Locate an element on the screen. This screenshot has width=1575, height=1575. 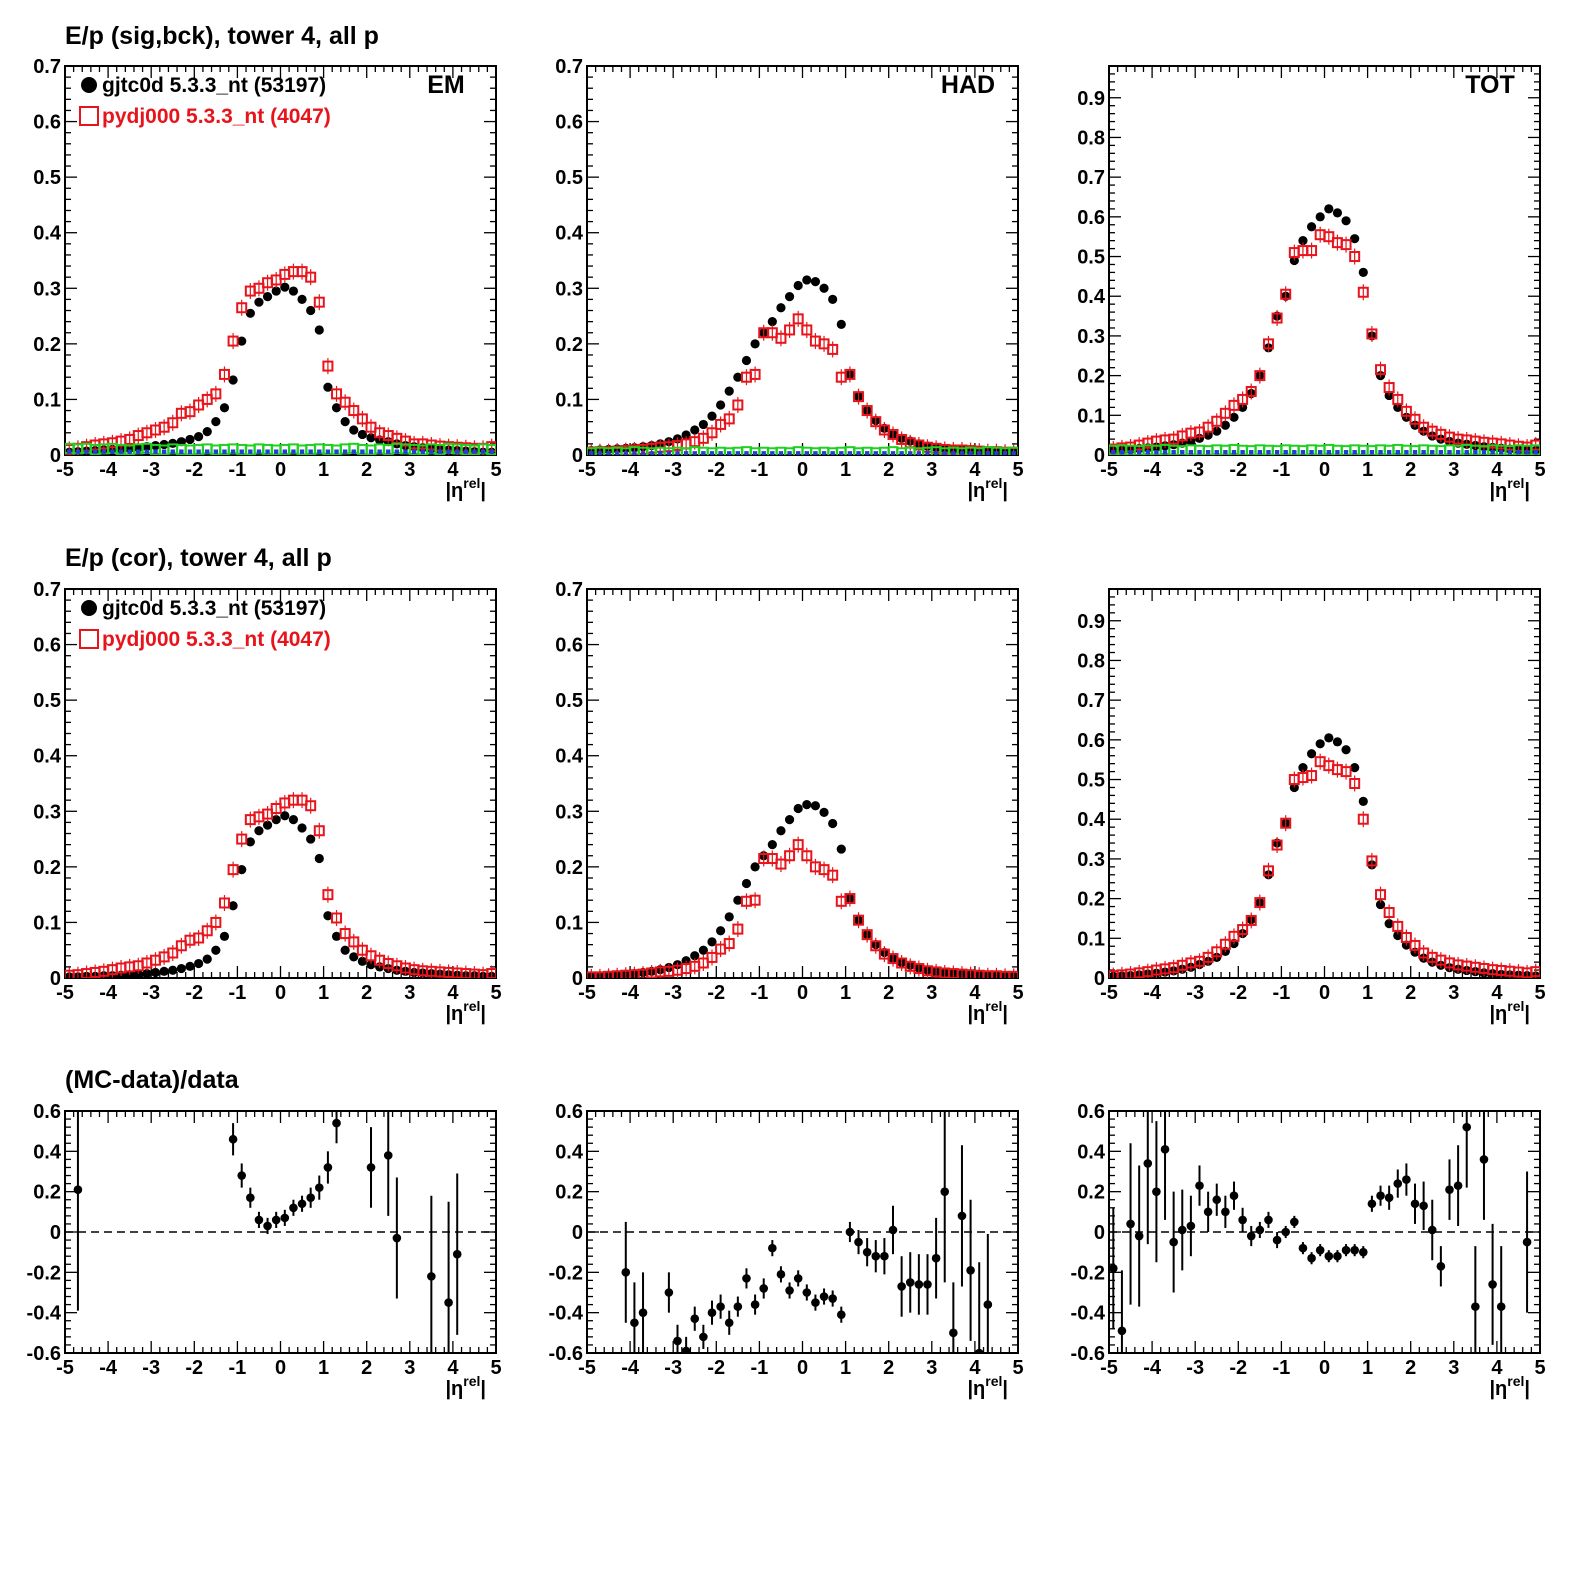
y-tick-label: 0.8 is located at coordinates (1091, 138).